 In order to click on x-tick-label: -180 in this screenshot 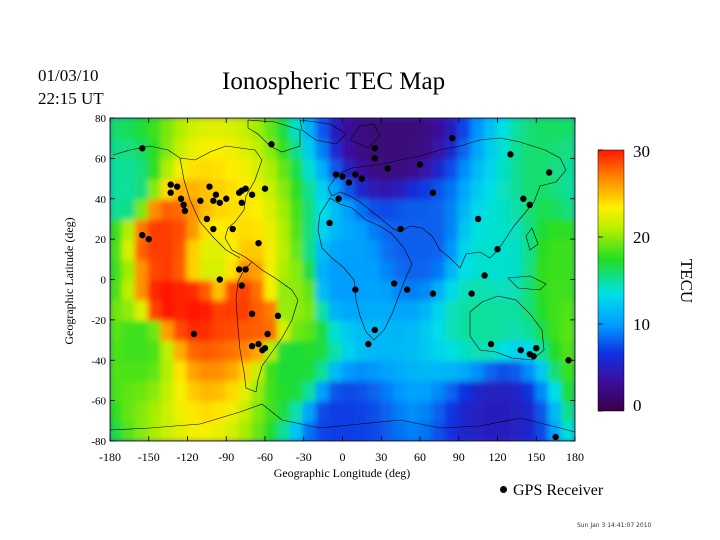, I will do `click(110, 457)`.